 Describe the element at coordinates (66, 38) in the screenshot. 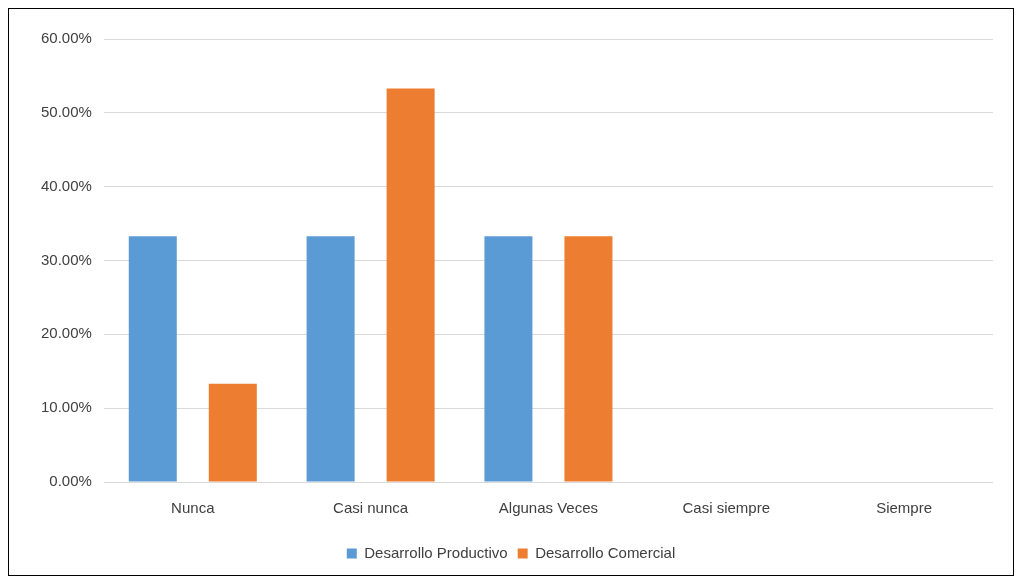

I see `y-tick-label: 60.00%` at that location.